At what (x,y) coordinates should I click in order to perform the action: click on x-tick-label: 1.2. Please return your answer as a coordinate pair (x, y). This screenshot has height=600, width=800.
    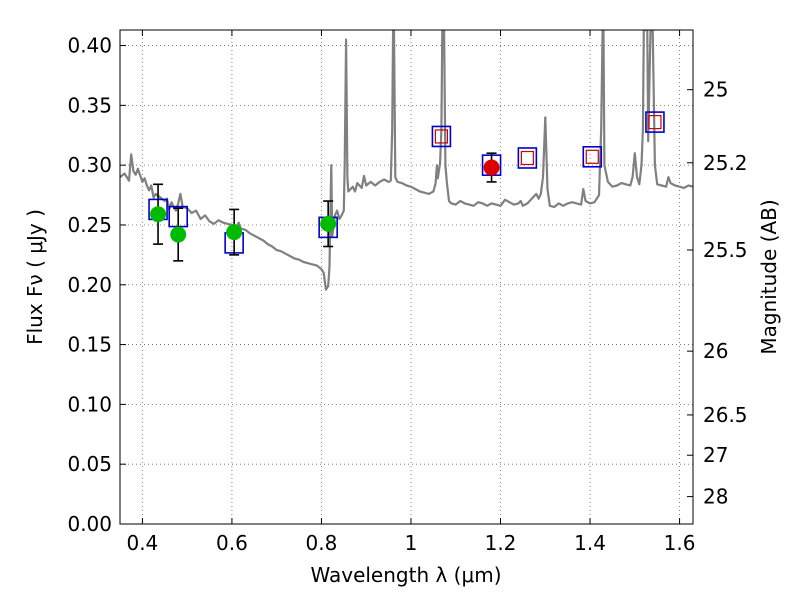
    Looking at the image, I should click on (501, 543).